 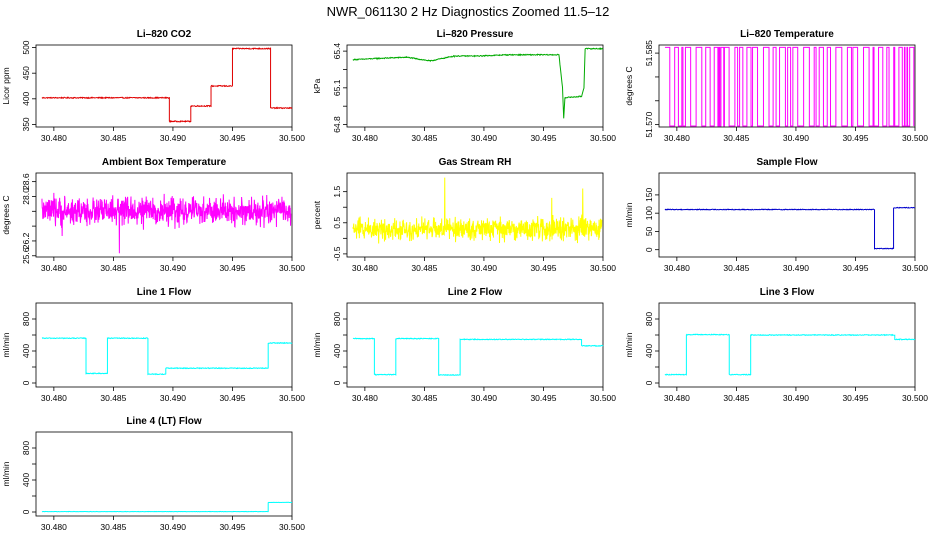 I want to click on chart-title: Li–820 CO2, so click(x=164, y=34).